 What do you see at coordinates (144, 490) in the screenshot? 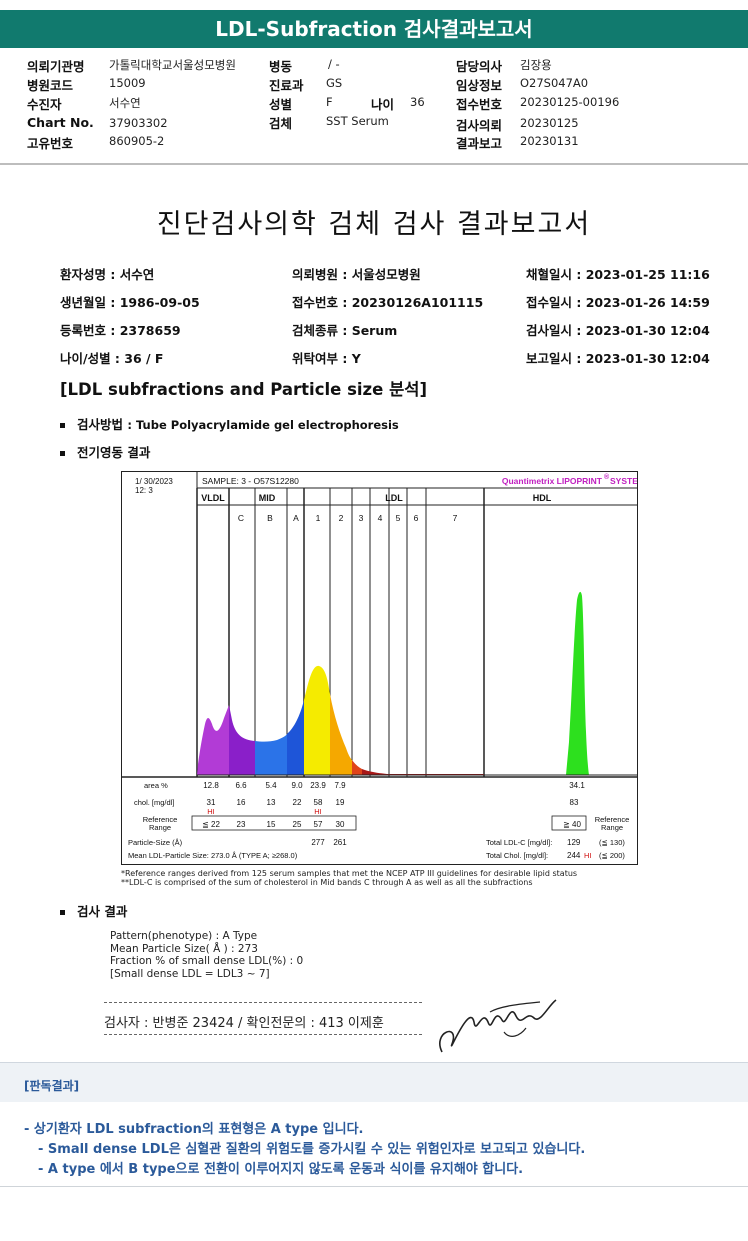
I see `chart-time: 12: 3` at bounding box center [144, 490].